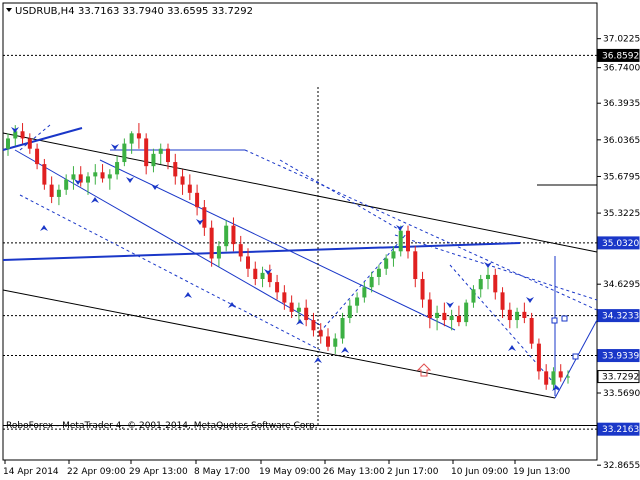 Image resolution: width=640 pixels, height=480 pixels. I want to click on level-badge: 33.9339, so click(618, 356).